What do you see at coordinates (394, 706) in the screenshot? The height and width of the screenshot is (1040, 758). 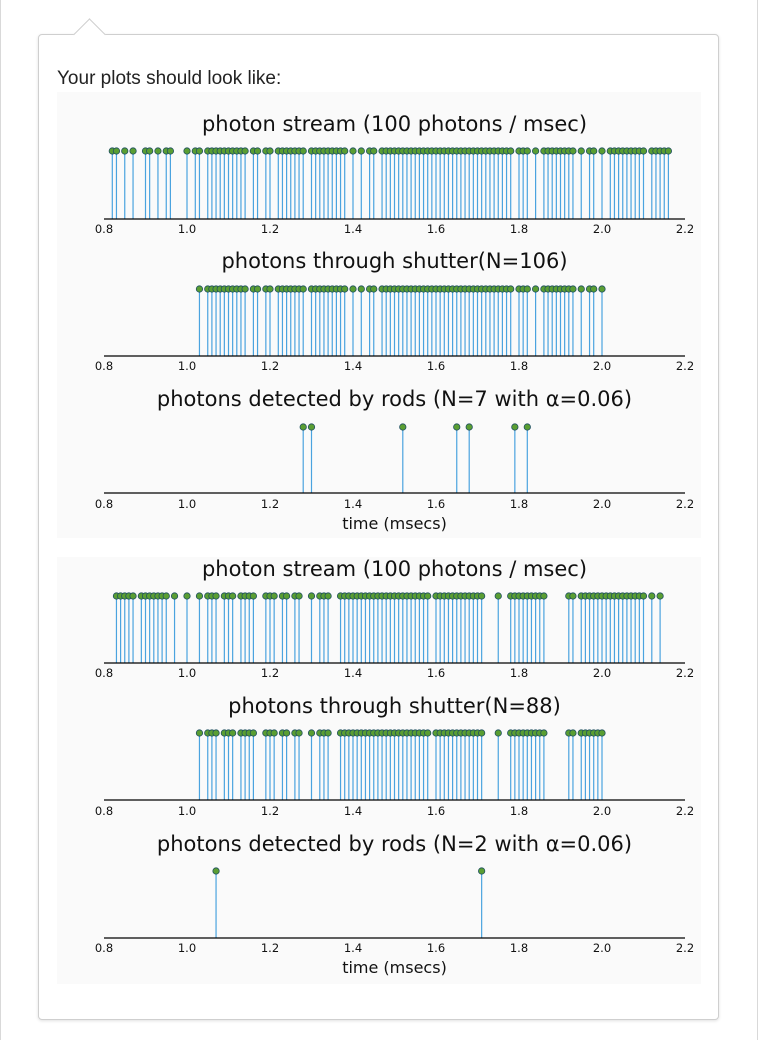 I see `chart-title: photons through shutter(N=88)` at bounding box center [394, 706].